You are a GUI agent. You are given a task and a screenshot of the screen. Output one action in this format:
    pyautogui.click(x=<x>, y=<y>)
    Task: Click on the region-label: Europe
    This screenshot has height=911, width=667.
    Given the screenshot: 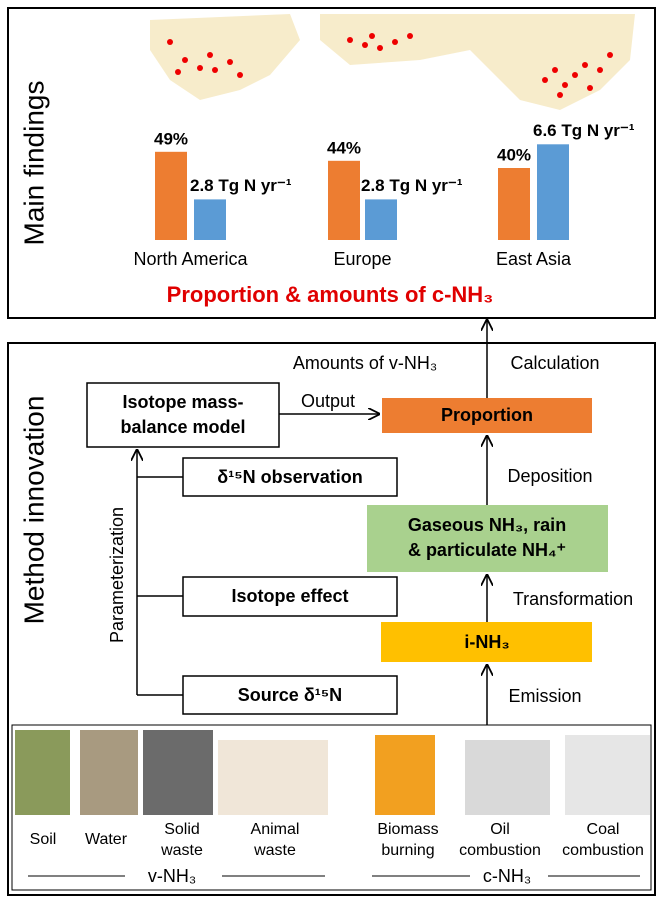 What is the action you would take?
    pyautogui.click(x=362, y=259)
    